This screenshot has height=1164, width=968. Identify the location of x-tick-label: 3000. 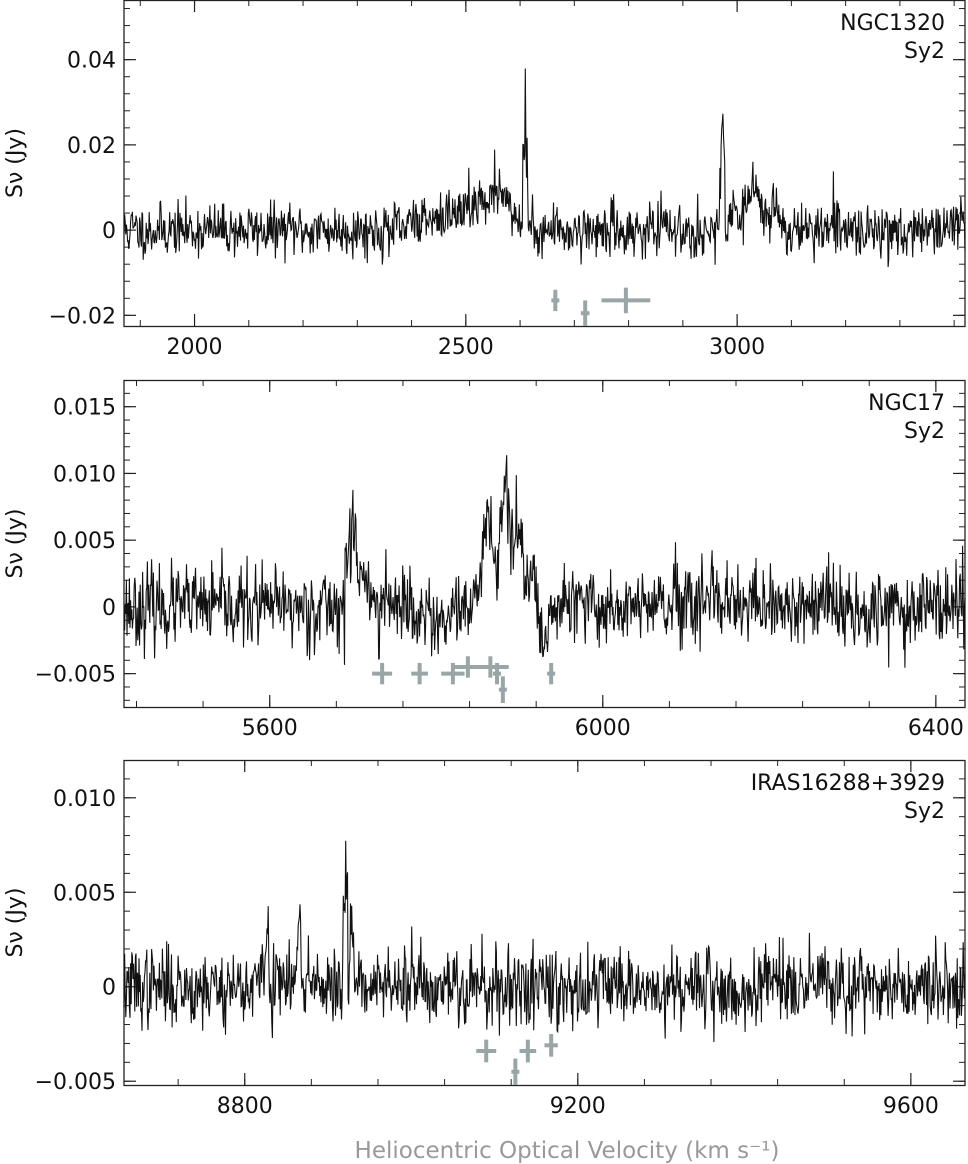
(737, 347).